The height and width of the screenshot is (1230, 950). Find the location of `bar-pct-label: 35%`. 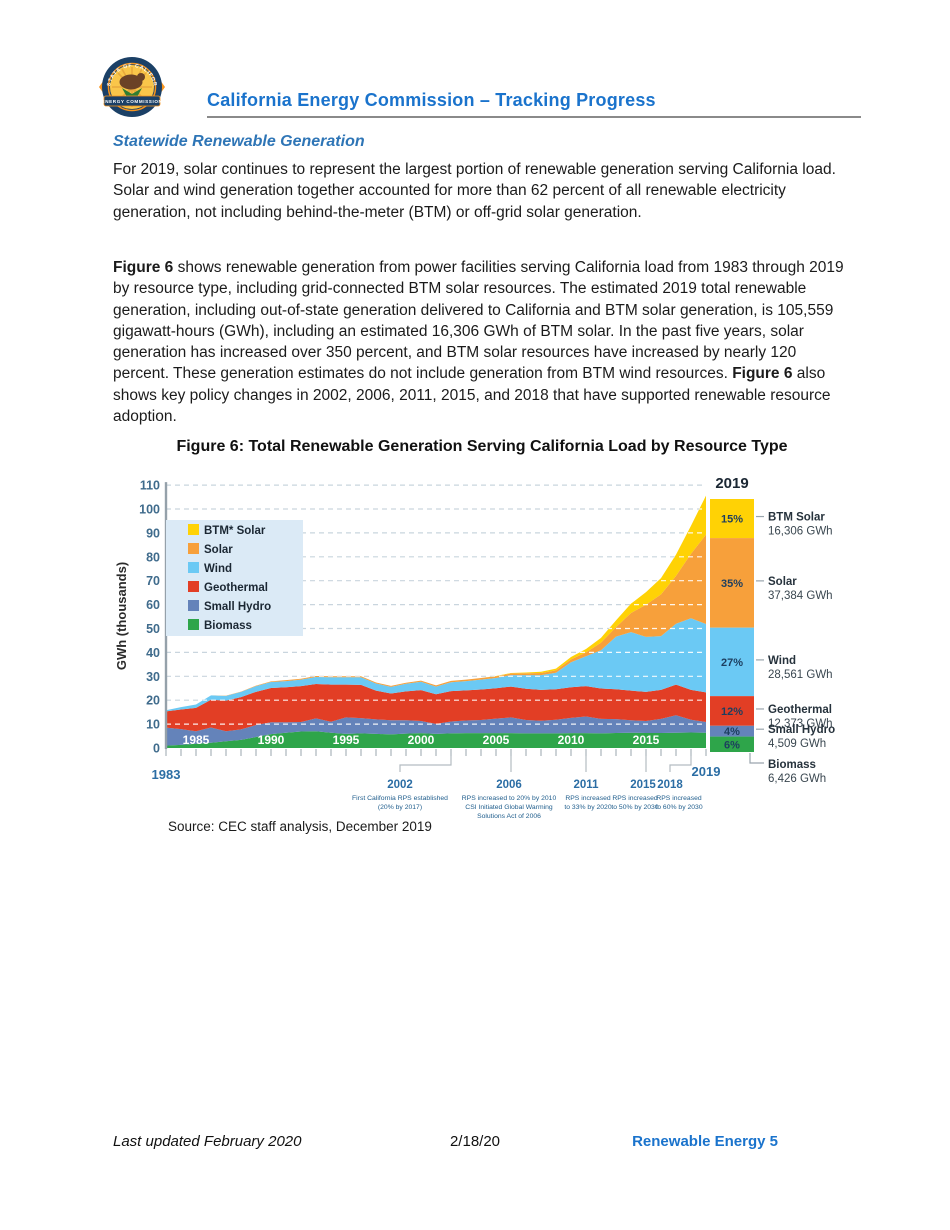

bar-pct-label: 35% is located at coordinates (732, 584).